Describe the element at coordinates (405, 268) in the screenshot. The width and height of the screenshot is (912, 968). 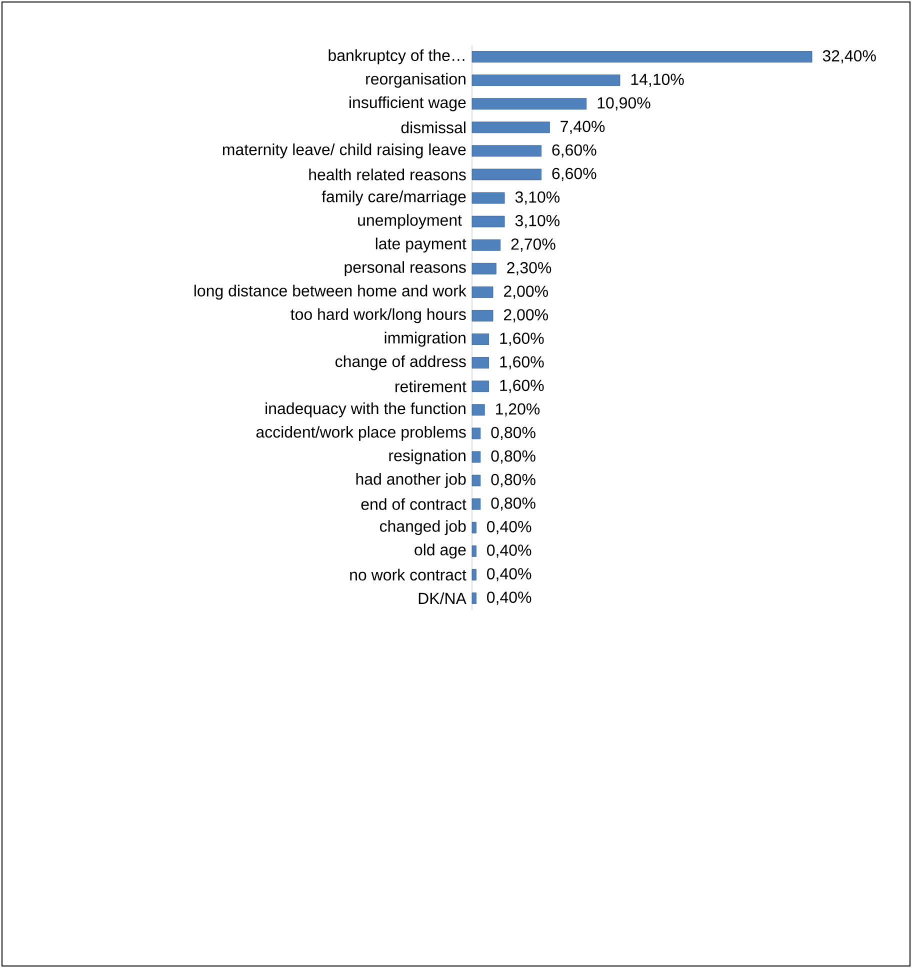
I see `y-tick-label: personal reasons` at that location.